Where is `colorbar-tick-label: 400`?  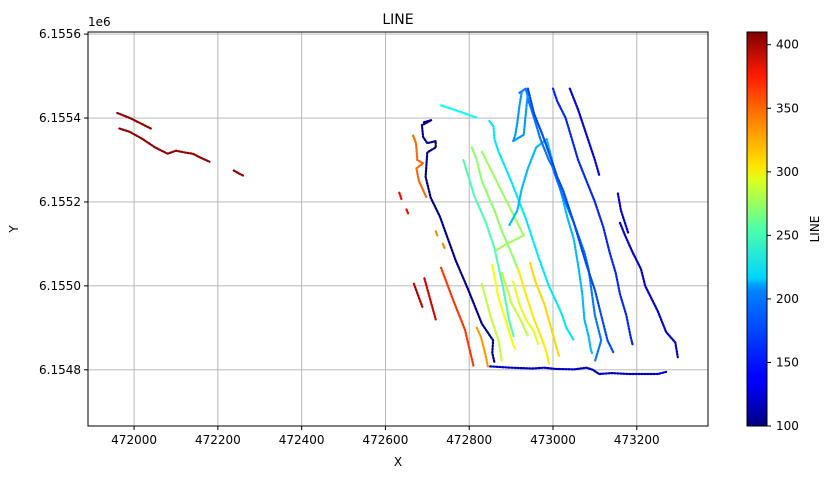
colorbar-tick-label: 400 is located at coordinates (787, 45).